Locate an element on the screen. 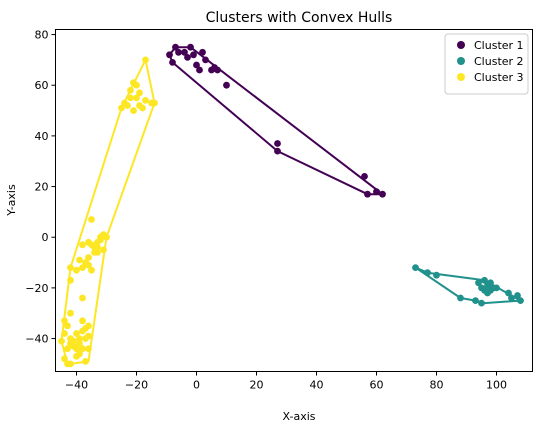 The height and width of the screenshot is (430, 550). x-tick-label: −20 is located at coordinates (136, 385).